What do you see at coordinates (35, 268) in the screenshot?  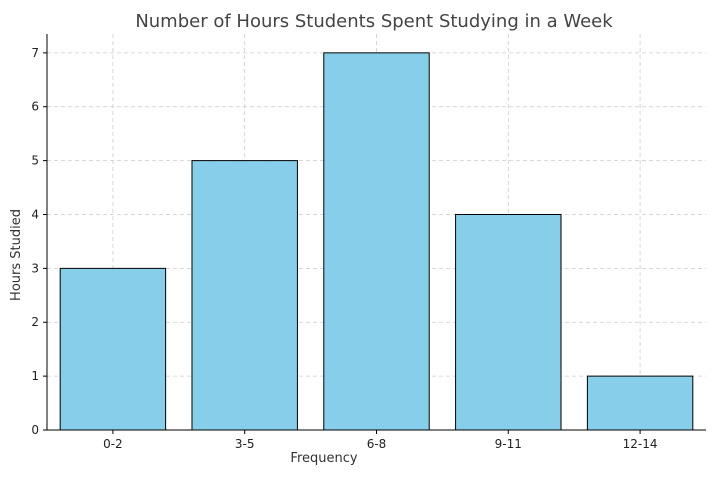 I see `y-tick-label: 3` at bounding box center [35, 268].